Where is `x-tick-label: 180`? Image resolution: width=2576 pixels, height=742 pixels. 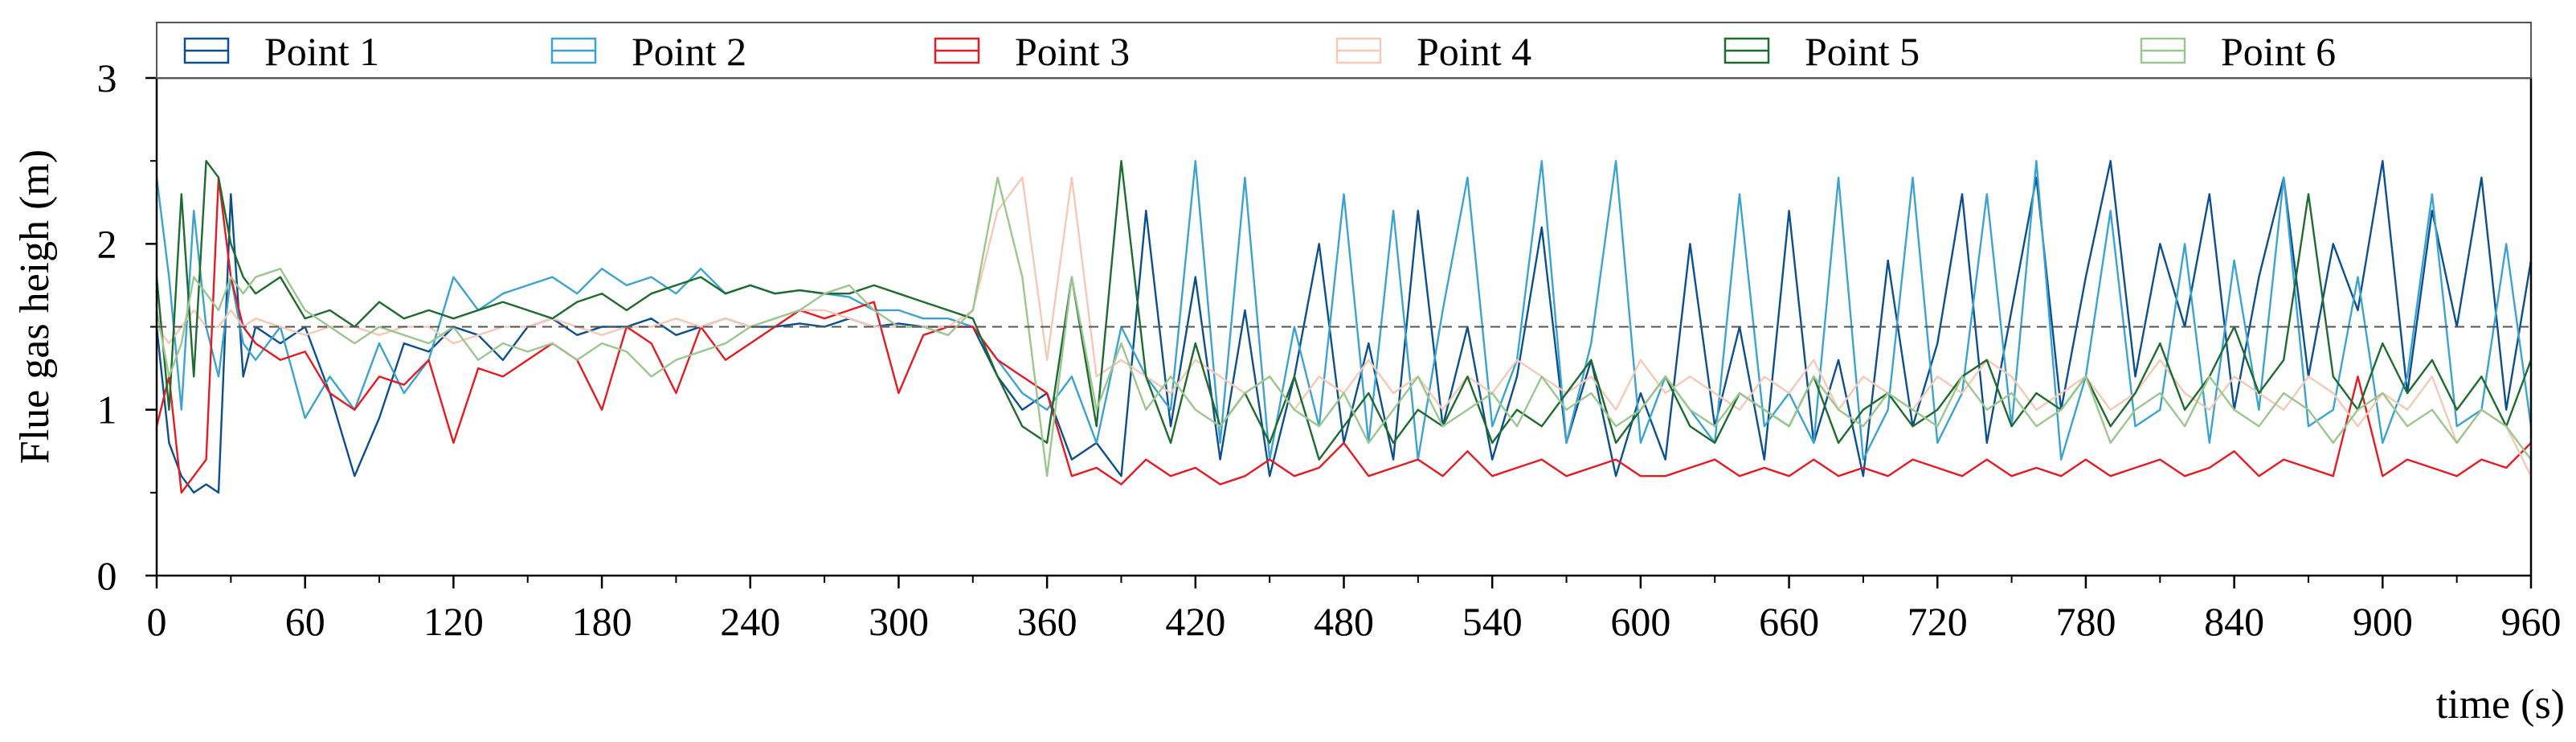
x-tick-label: 180 is located at coordinates (602, 622).